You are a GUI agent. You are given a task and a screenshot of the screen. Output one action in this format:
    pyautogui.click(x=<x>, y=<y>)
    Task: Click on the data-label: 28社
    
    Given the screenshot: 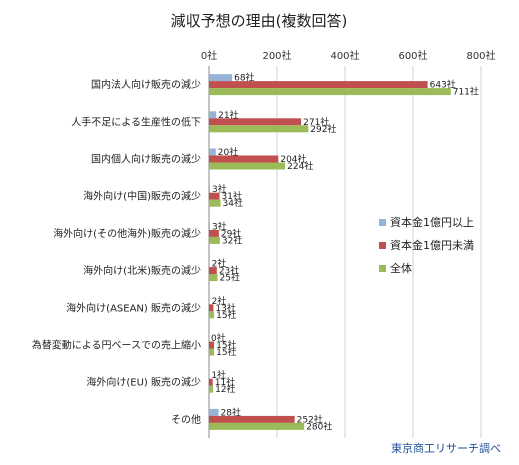 What is the action you would take?
    pyautogui.click(x=231, y=412)
    